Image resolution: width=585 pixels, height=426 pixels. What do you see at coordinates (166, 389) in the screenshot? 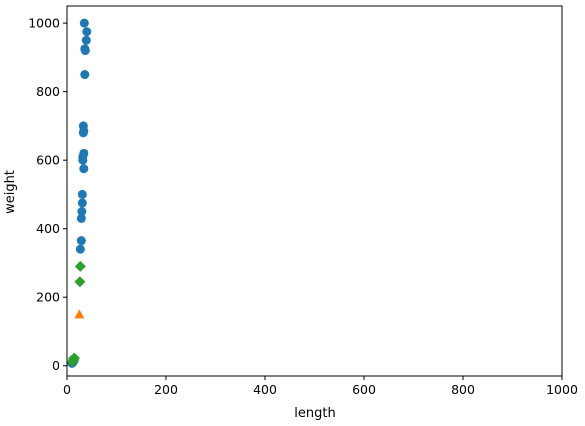
I see `x-tick-label: 200` at bounding box center [166, 389].